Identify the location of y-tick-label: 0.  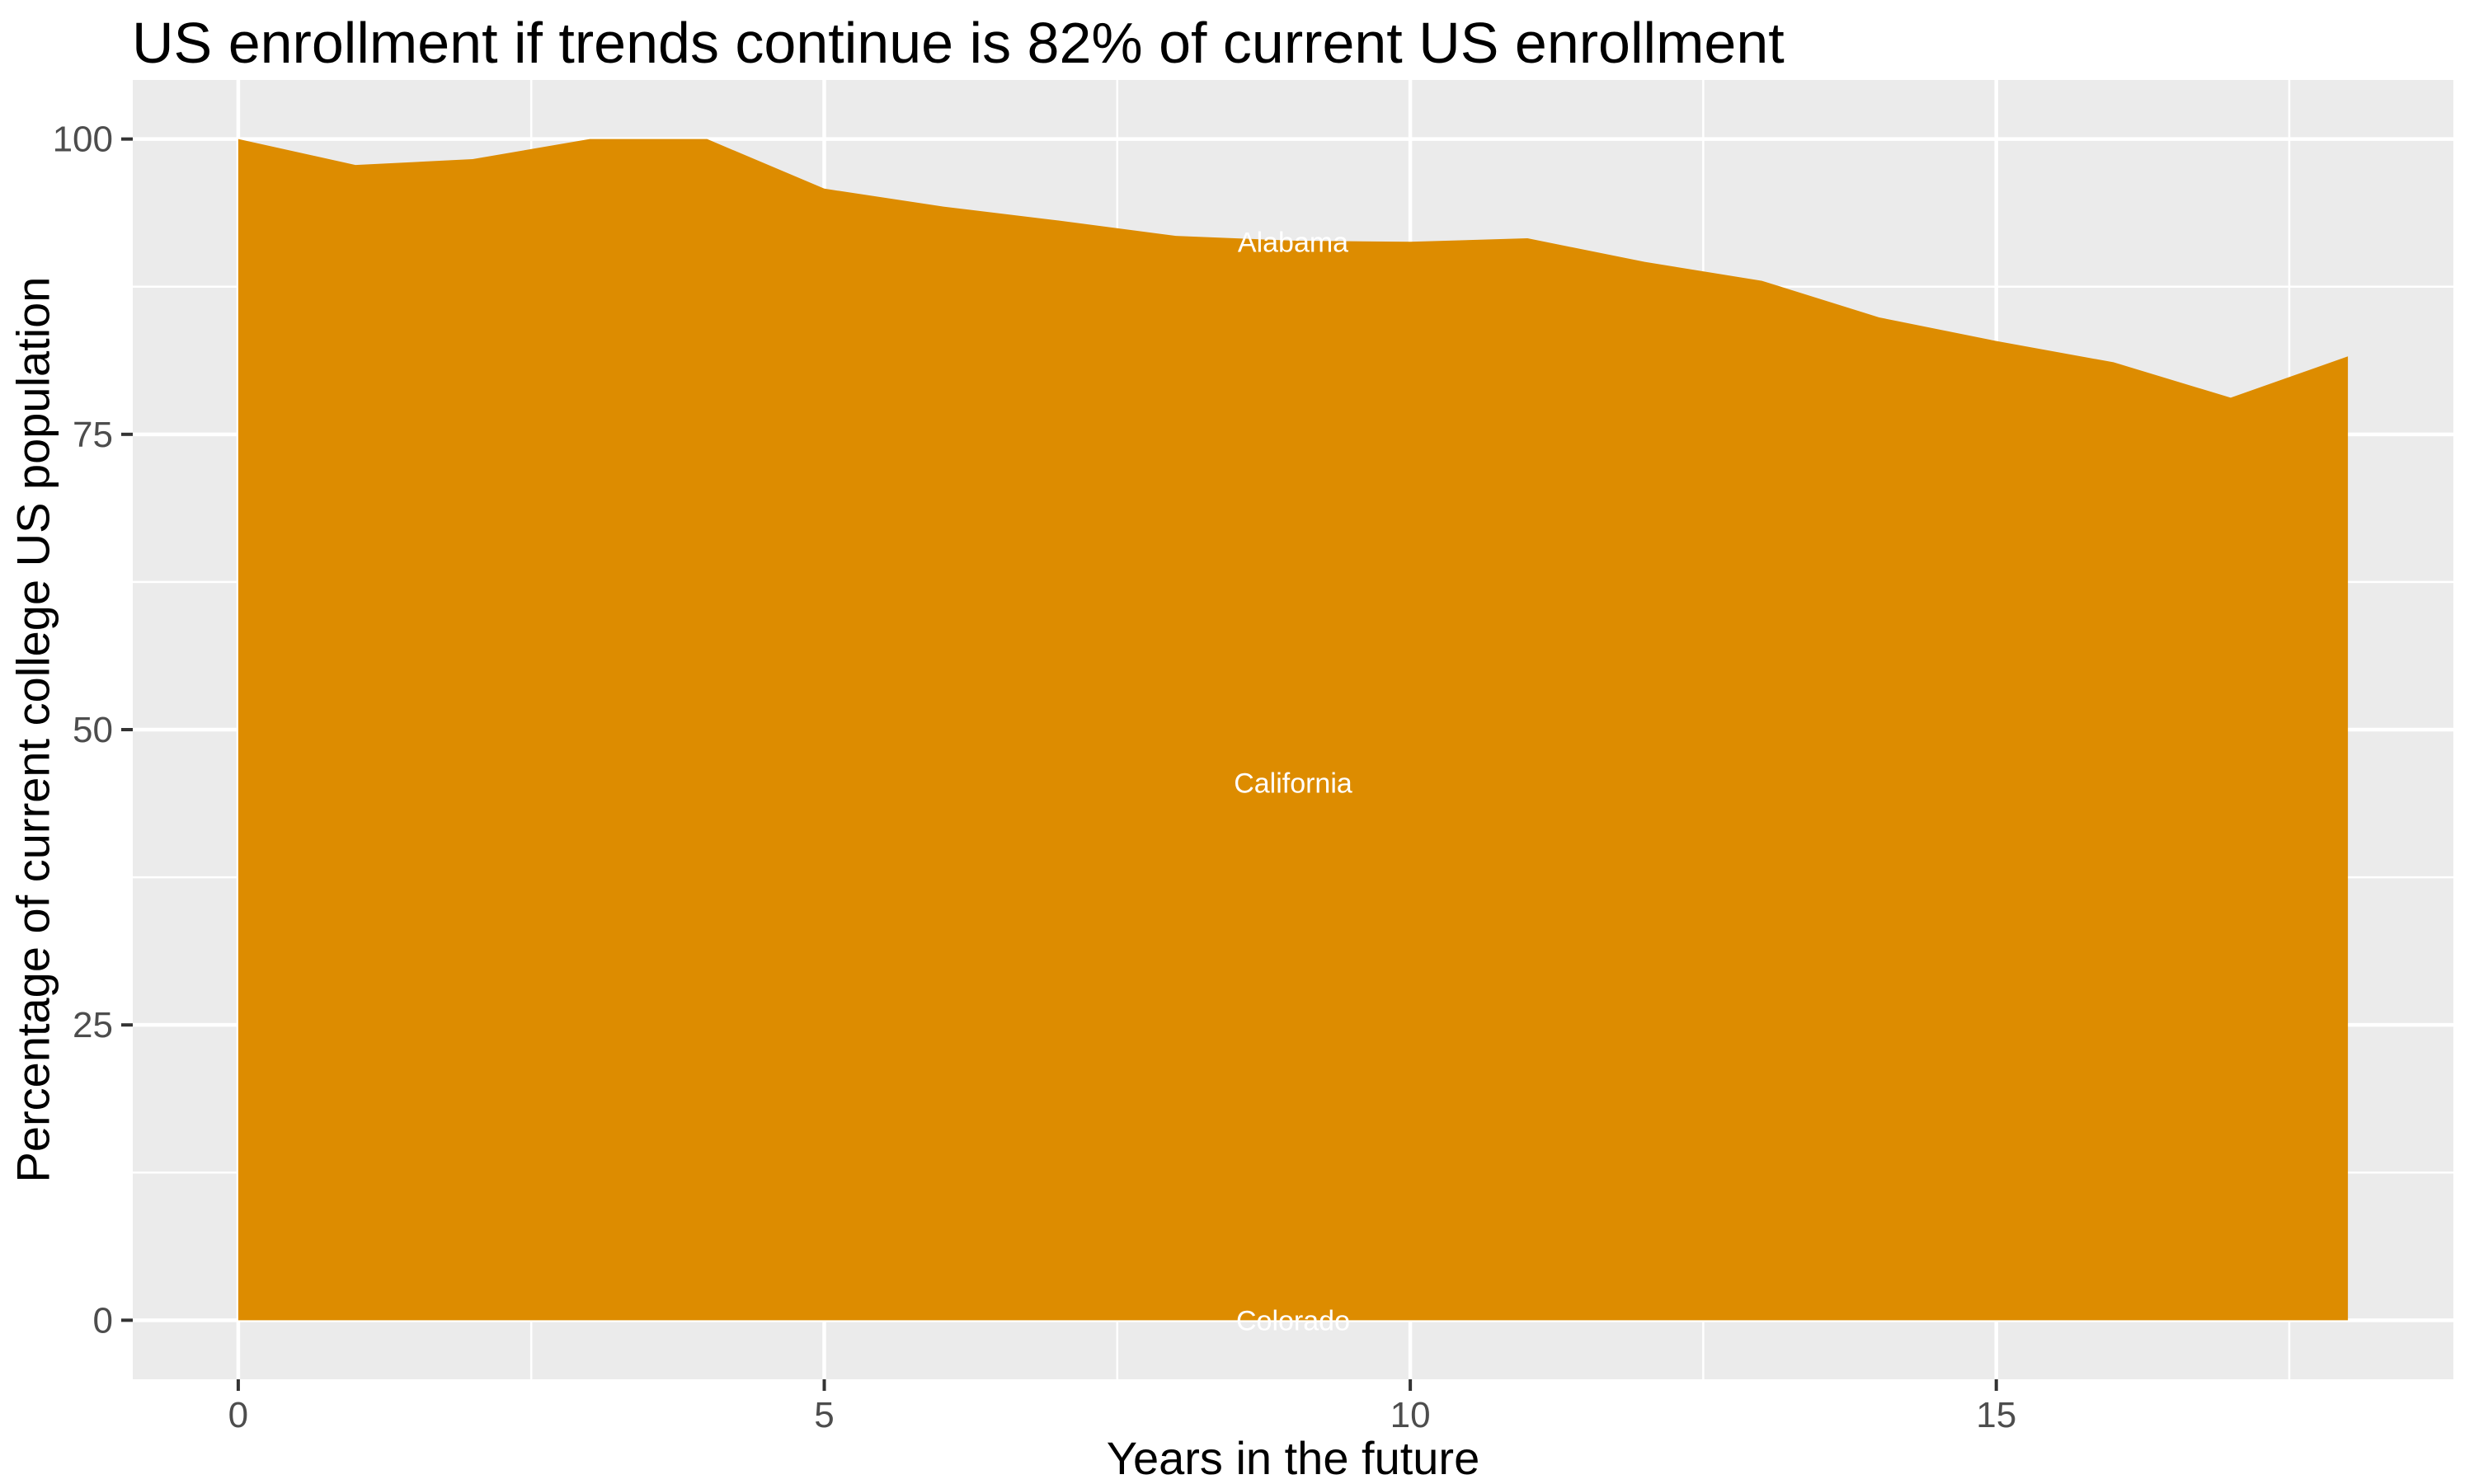
(103, 1320).